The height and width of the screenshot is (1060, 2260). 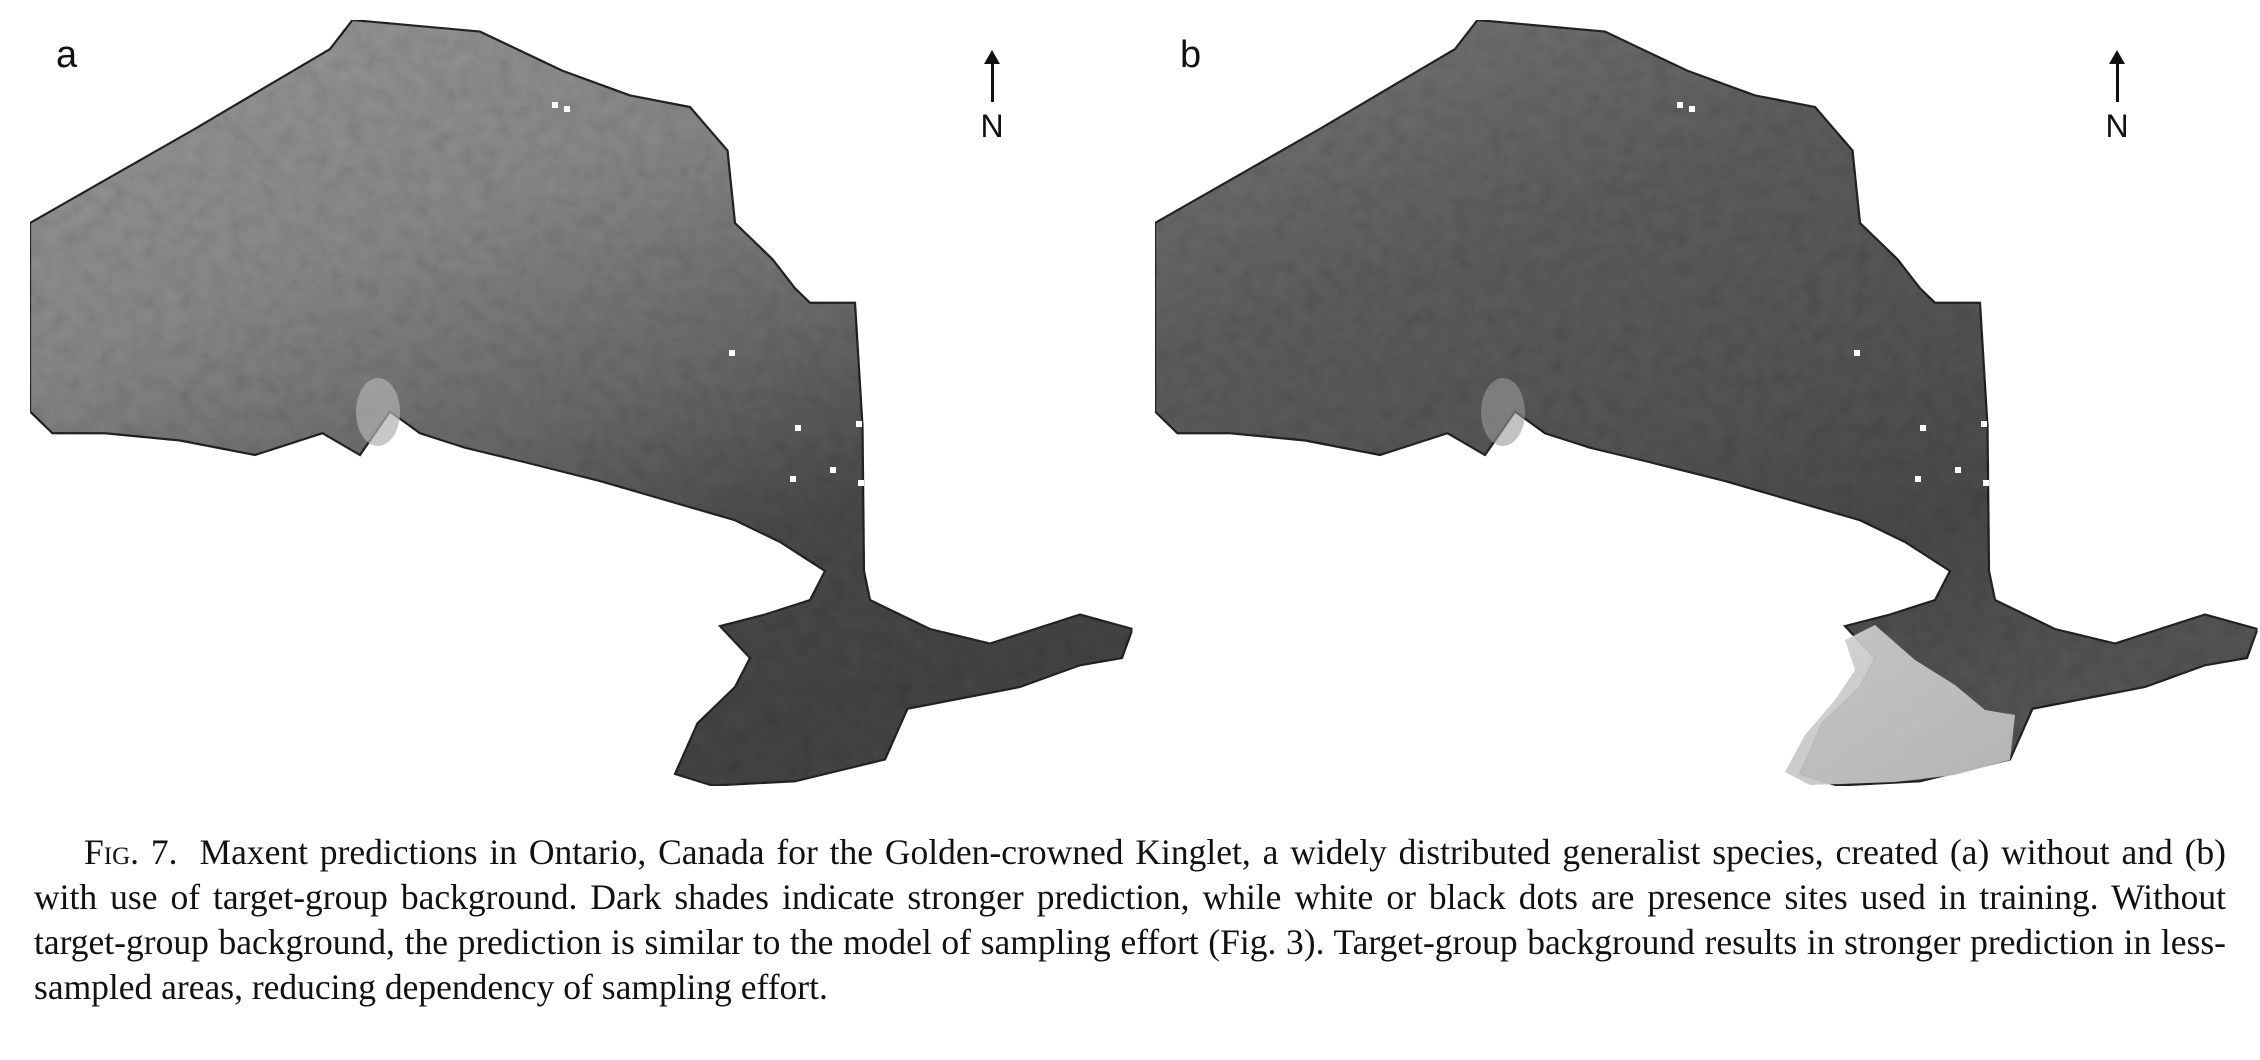 I want to click on north-arrow-b: N, so click(x=2117, y=97).